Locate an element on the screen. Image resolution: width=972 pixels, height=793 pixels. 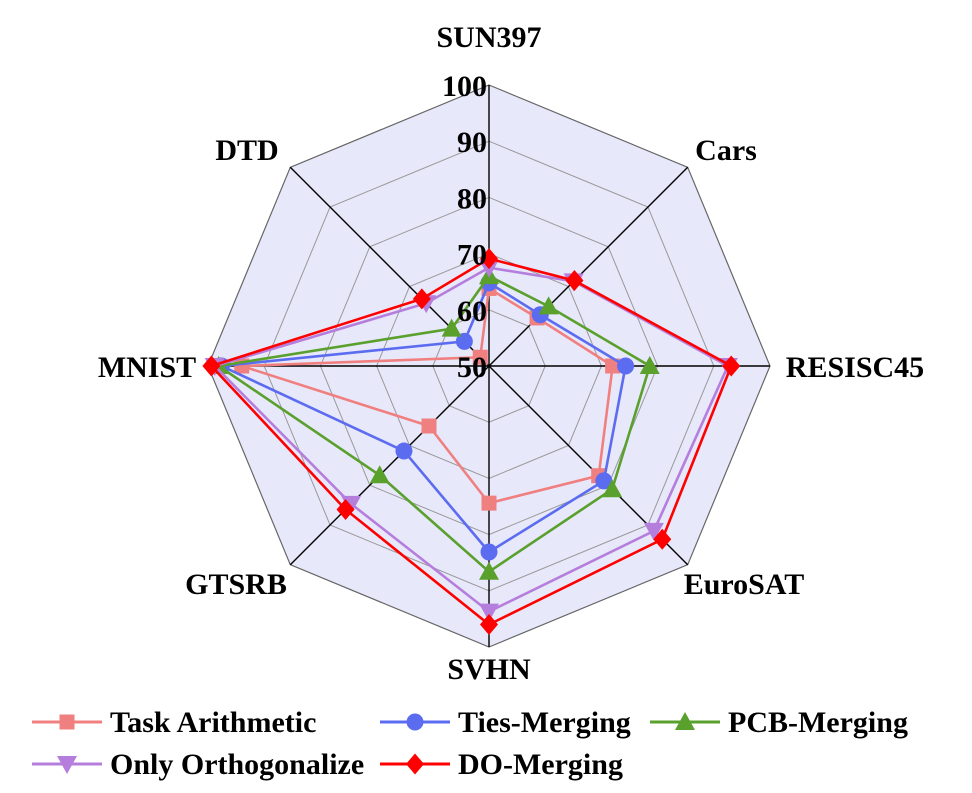
axis-label-svhn: SVHN is located at coordinates (489, 669).